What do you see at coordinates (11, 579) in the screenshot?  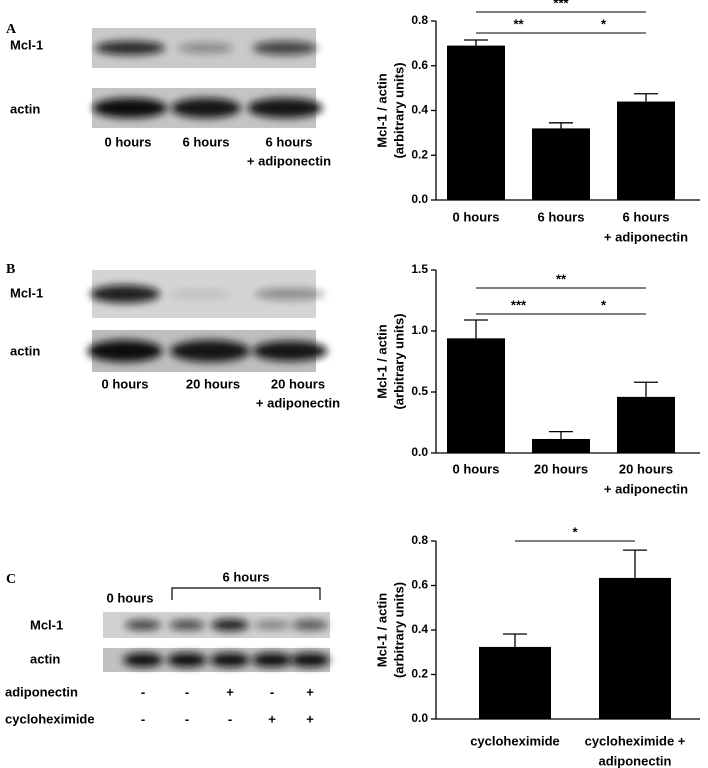 I see `panel-label: C` at bounding box center [11, 579].